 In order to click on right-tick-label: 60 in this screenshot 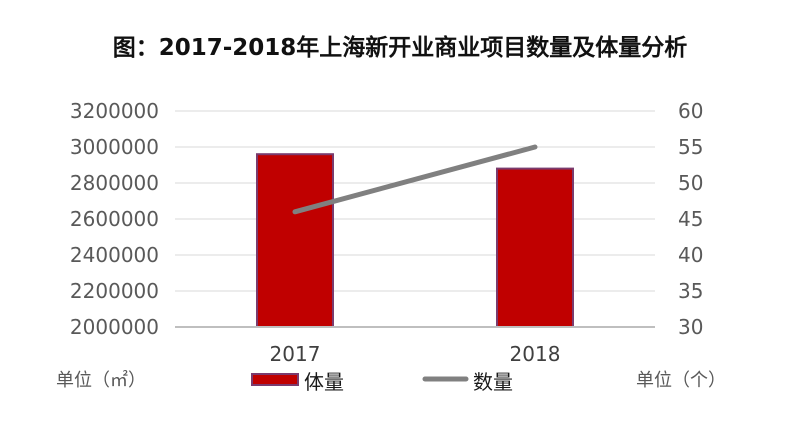, I will do `click(690, 111)`.